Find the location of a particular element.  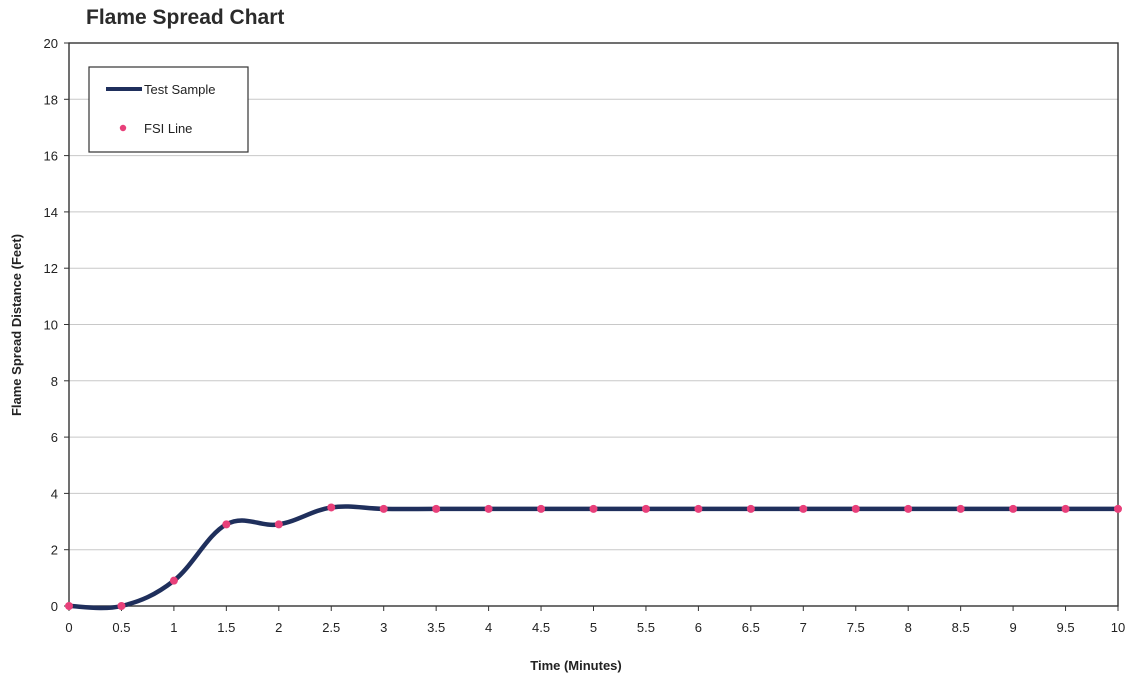

x-tick-label: 6 is located at coordinates (698, 627).